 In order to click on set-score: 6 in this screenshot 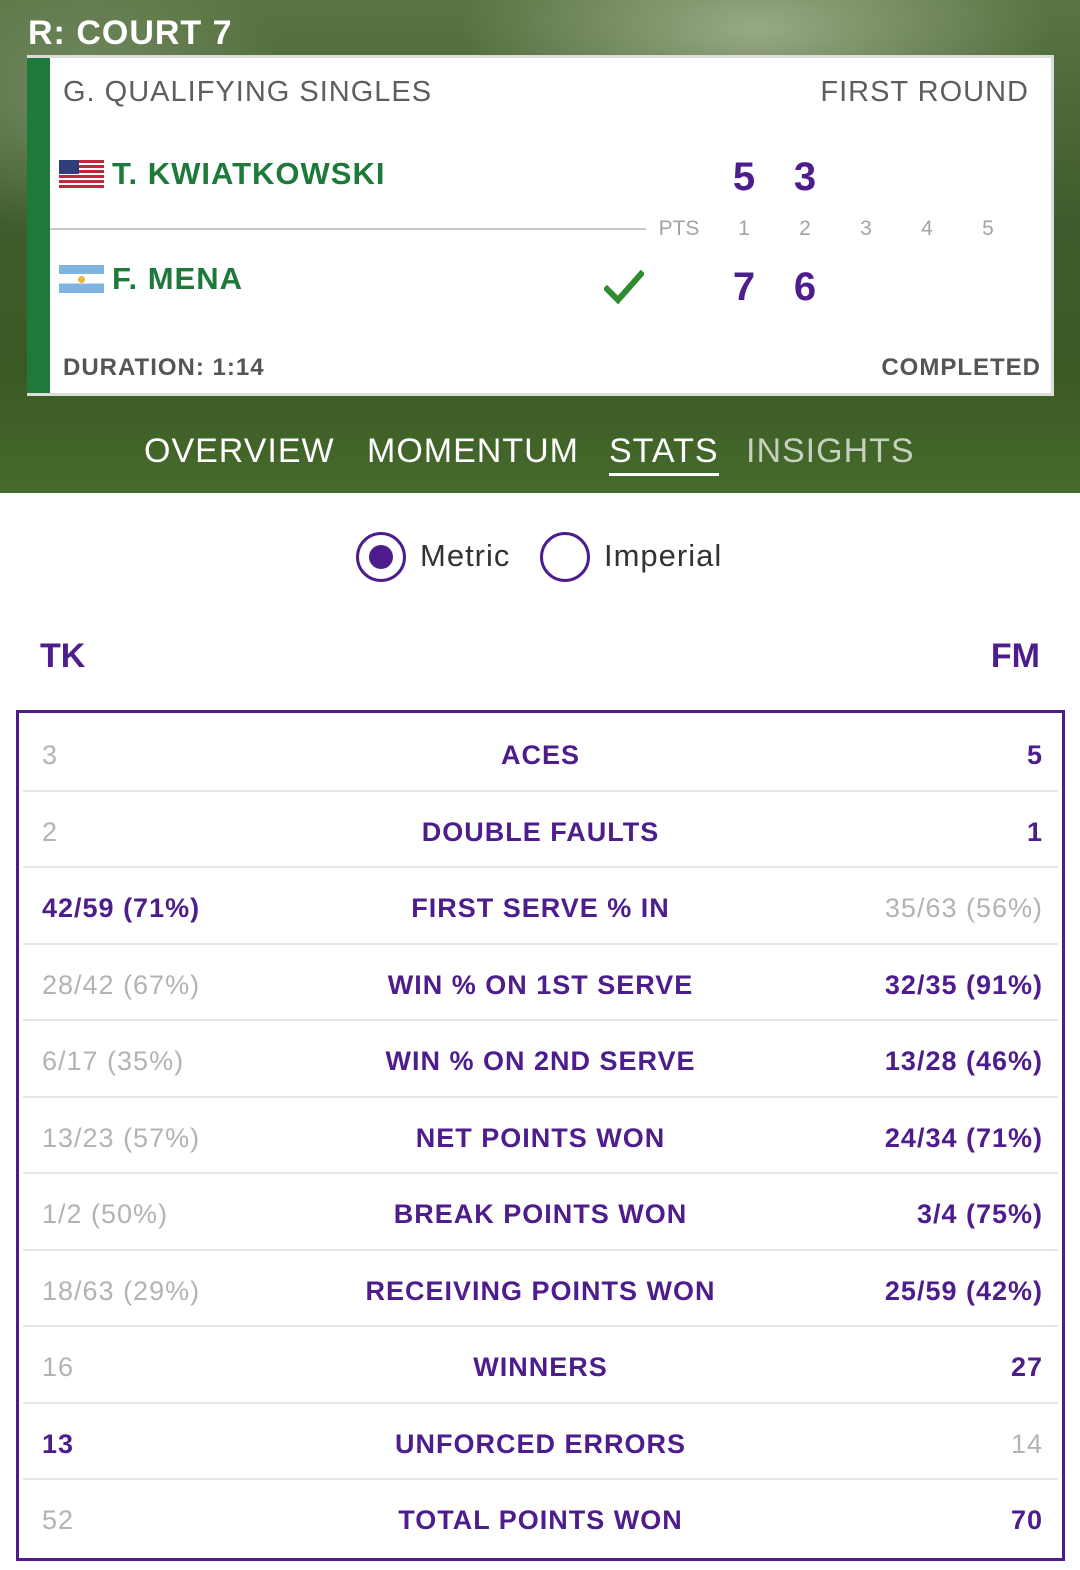, I will do `click(805, 287)`.